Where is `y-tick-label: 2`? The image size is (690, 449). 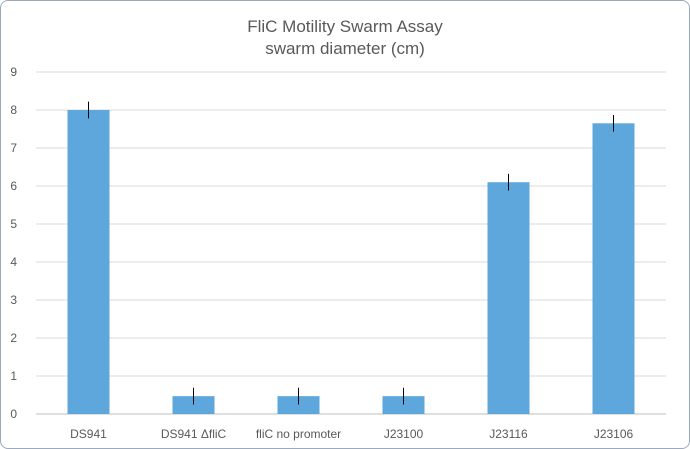
y-tick-label: 2 is located at coordinates (13, 338).